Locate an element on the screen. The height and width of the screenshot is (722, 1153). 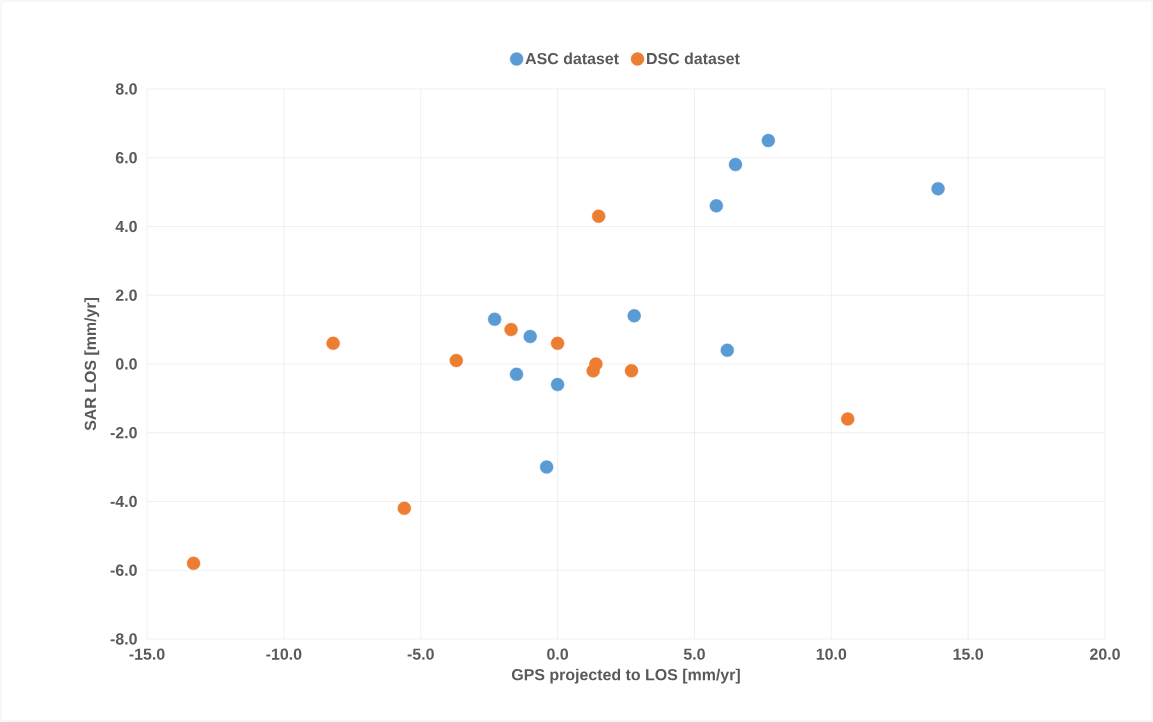
x-axis-title: GPS projected to LOS [mm/yr] is located at coordinates (625, 676).